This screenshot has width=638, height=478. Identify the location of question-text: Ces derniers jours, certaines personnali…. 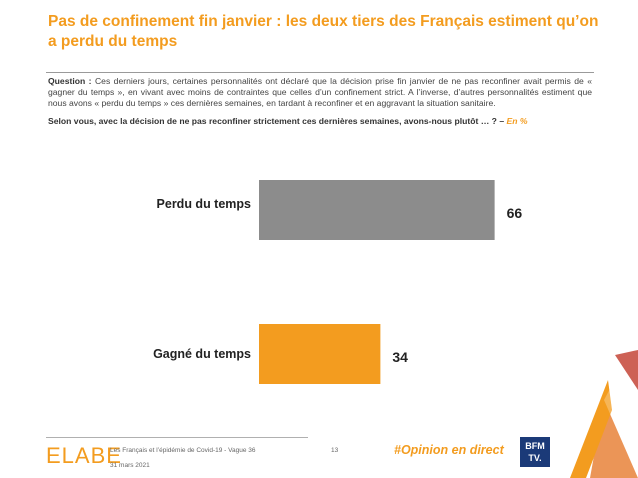
(320, 92).